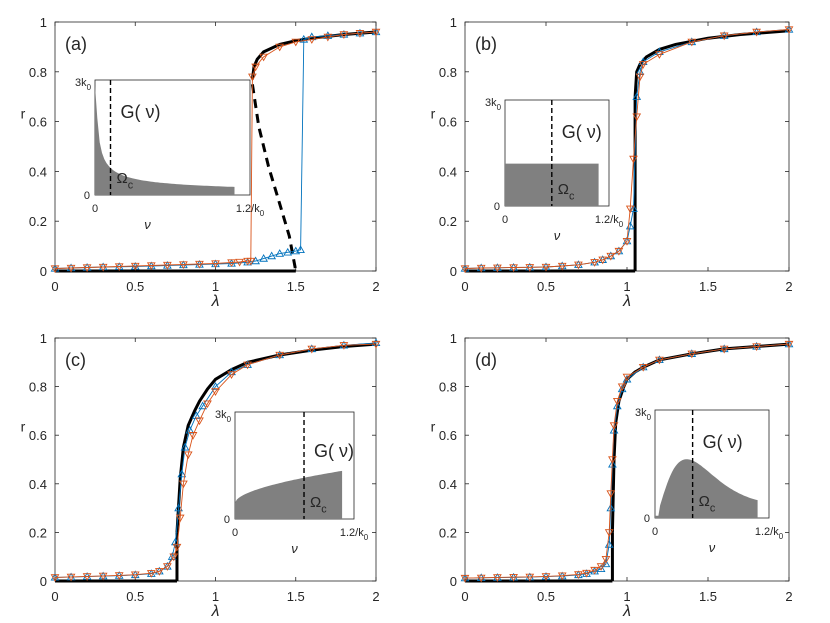 The width and height of the screenshot is (830, 623). I want to click on x-tick-label: 1.5, so click(296, 596).